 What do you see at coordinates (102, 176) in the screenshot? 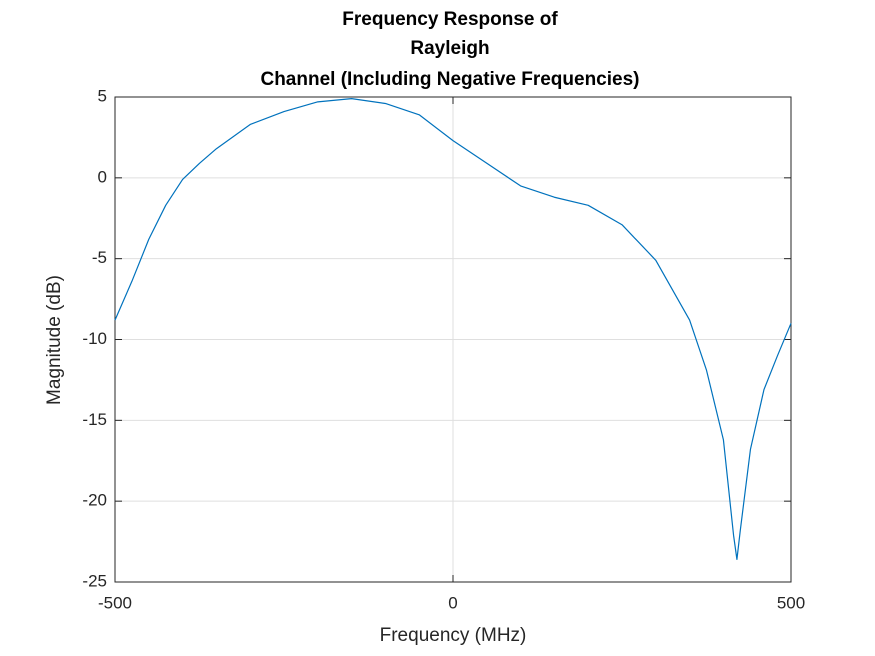
I see `y-tick-label: 0` at bounding box center [102, 176].